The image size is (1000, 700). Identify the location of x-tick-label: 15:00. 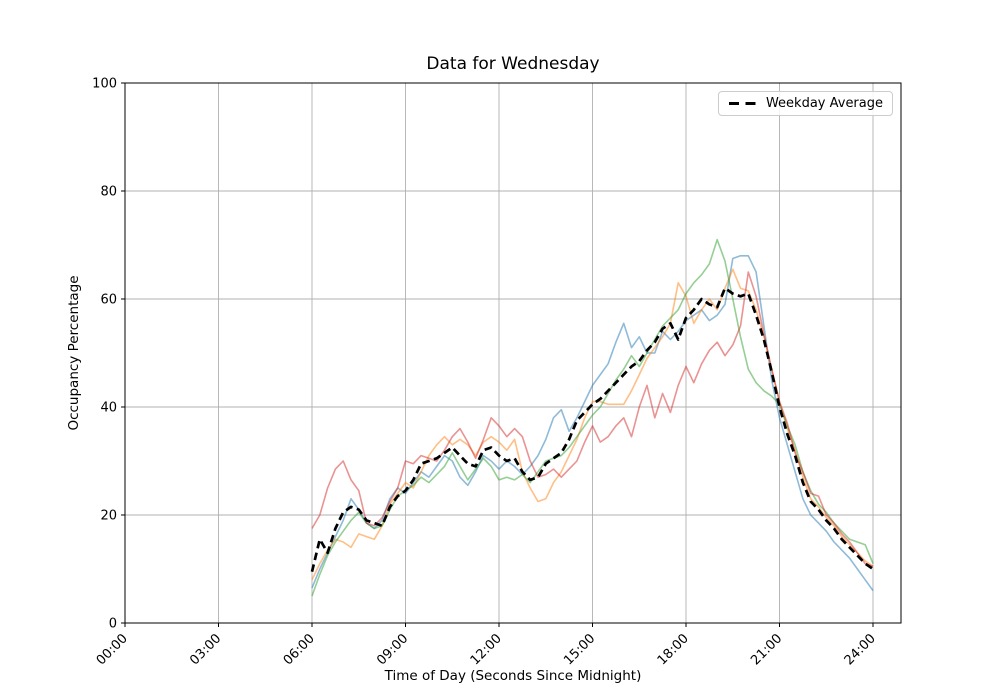
(579, 649).